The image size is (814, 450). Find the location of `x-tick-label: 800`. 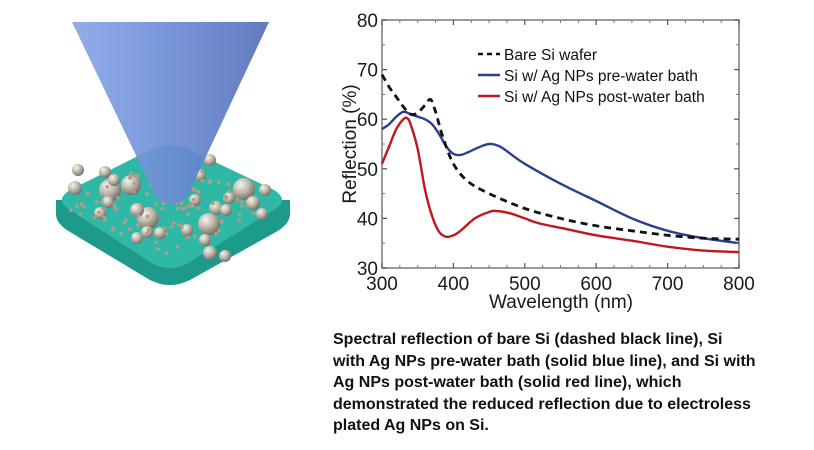

x-tick-label: 800 is located at coordinates (739, 284).